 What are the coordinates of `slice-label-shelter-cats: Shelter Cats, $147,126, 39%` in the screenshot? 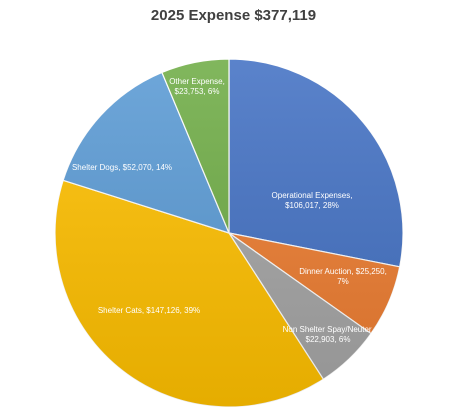 It's located at (149, 310).